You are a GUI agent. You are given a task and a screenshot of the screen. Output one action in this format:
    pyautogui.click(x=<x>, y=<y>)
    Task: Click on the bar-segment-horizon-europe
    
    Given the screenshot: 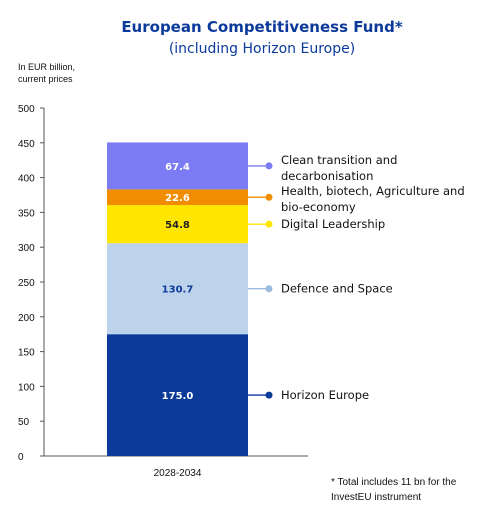 What is the action you would take?
    pyautogui.click(x=177, y=395)
    